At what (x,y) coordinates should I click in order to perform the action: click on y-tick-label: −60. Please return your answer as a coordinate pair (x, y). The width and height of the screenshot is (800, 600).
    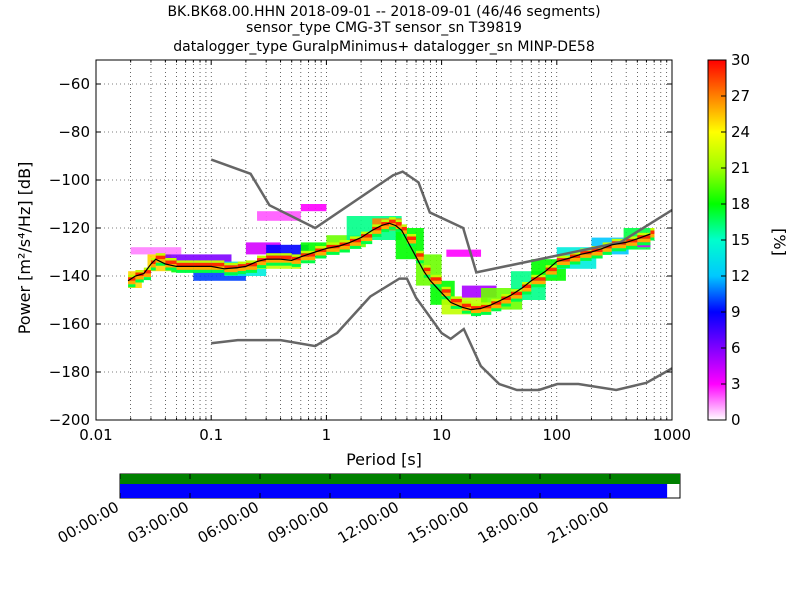
    Looking at the image, I should click on (74, 84).